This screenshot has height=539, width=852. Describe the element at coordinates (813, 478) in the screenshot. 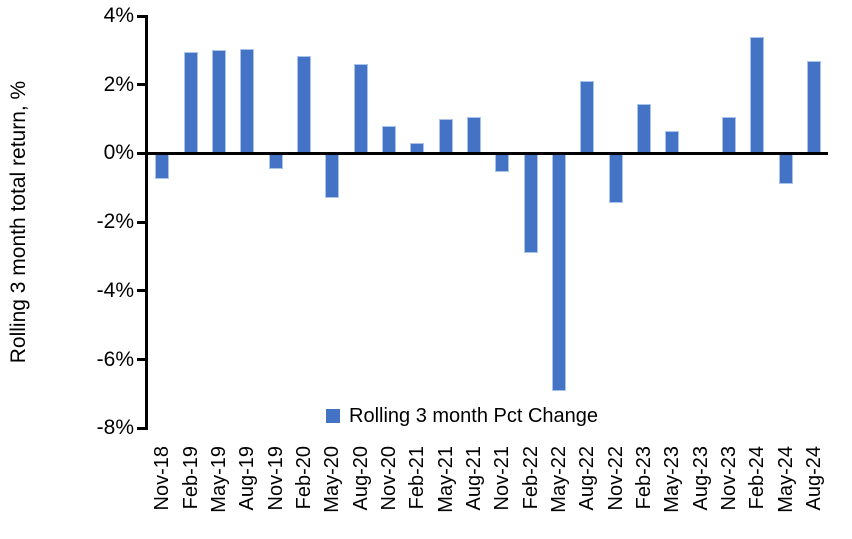

I see `x-tick-label-Aug-24: Aug-24` at that location.